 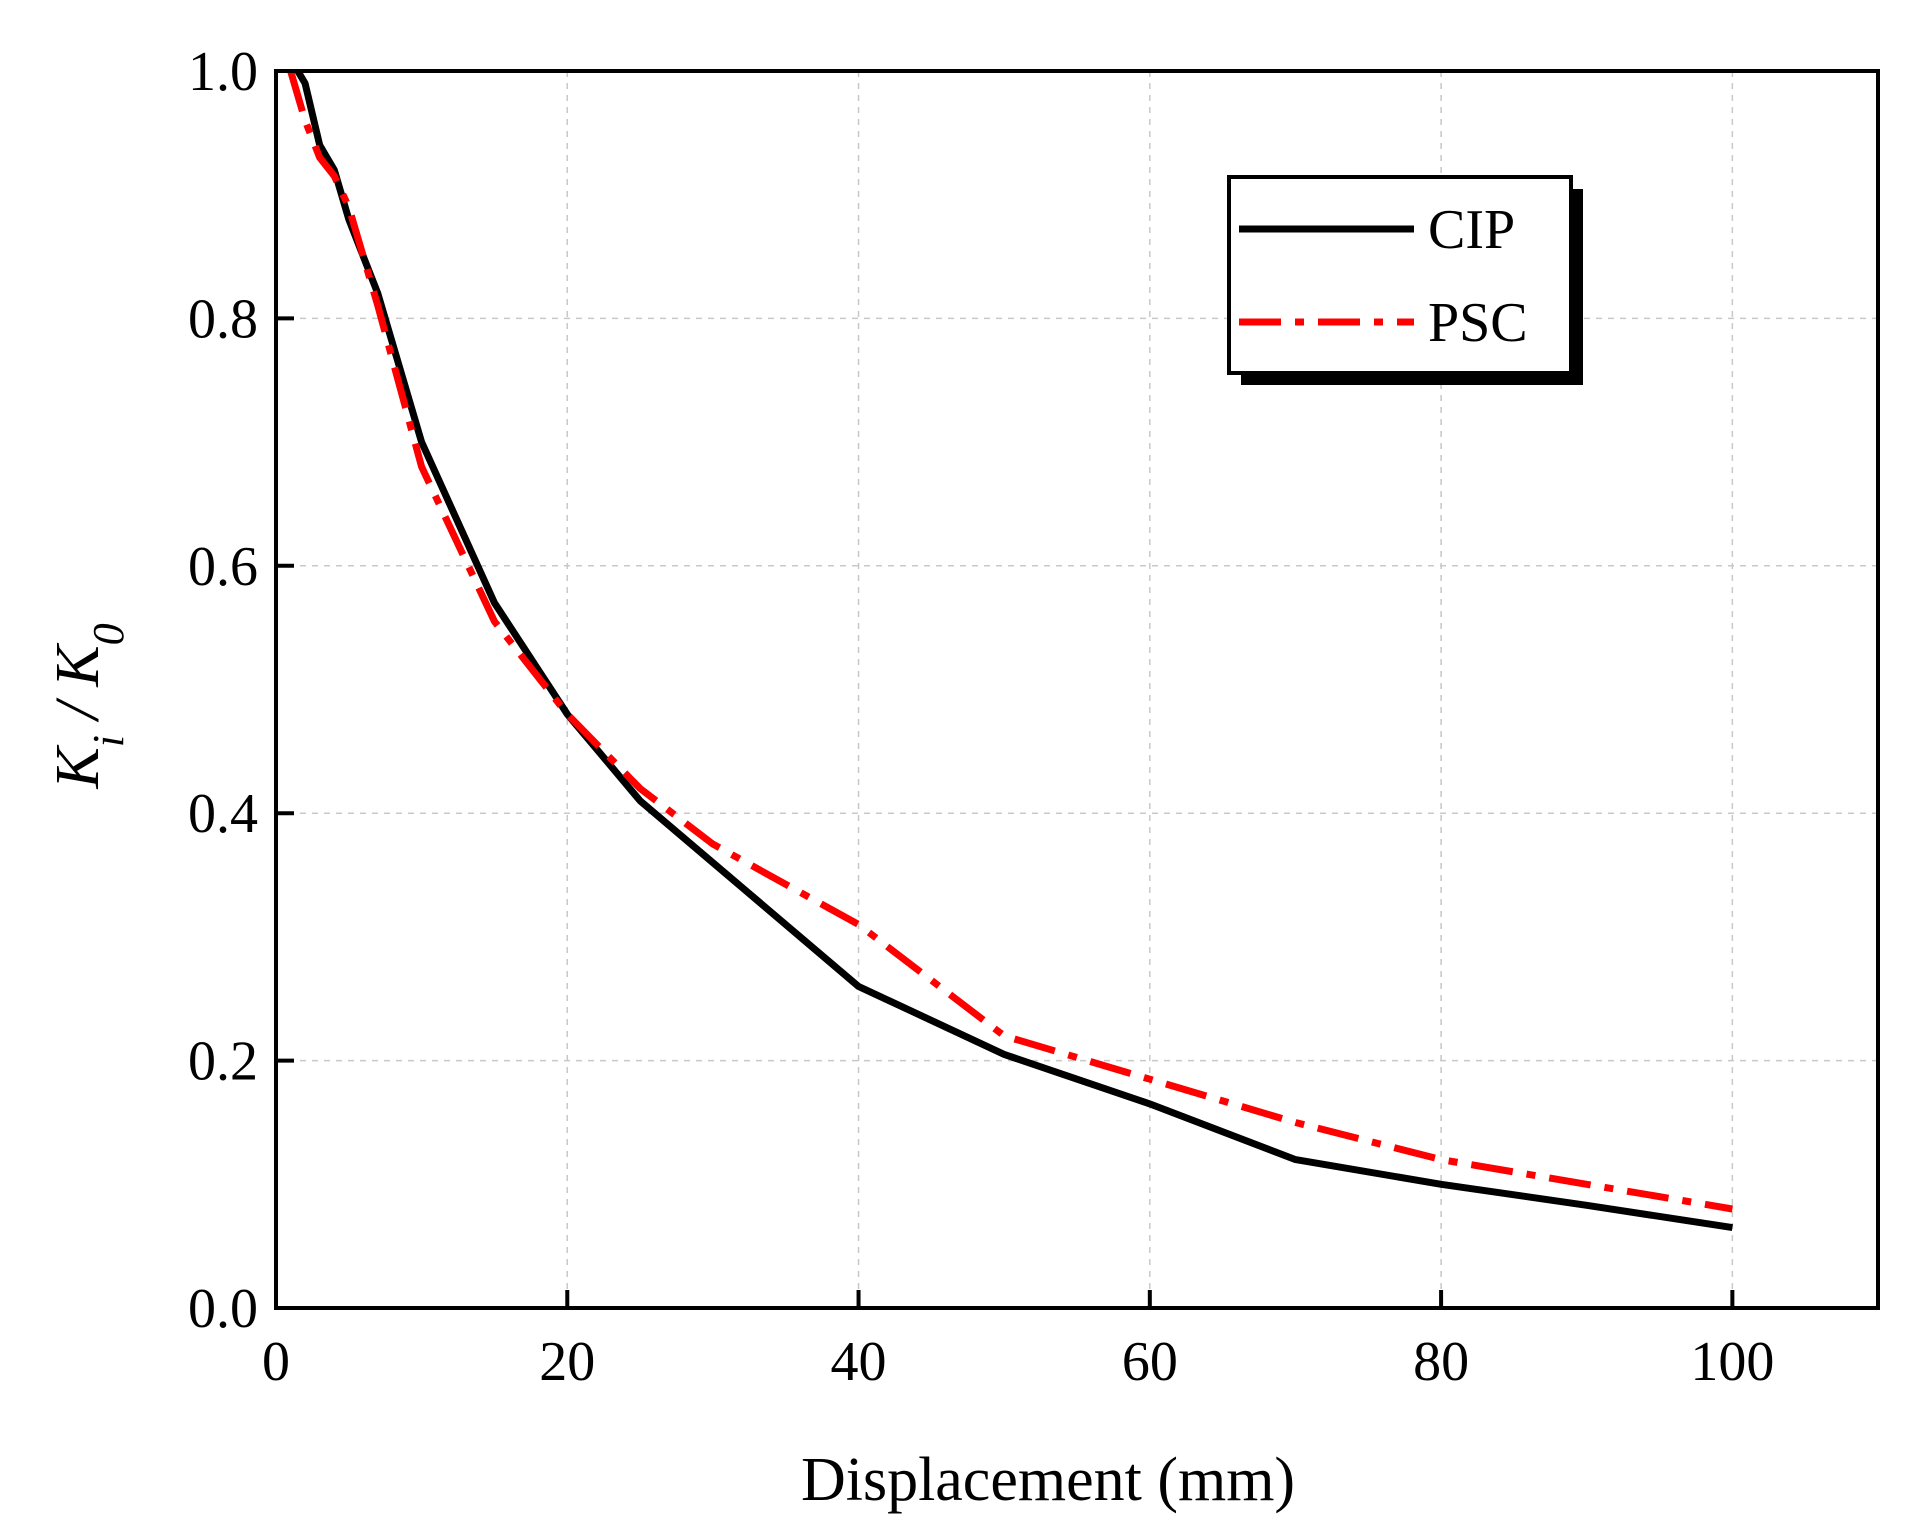 I want to click on x-tick-label: 40, so click(x=859, y=1362).